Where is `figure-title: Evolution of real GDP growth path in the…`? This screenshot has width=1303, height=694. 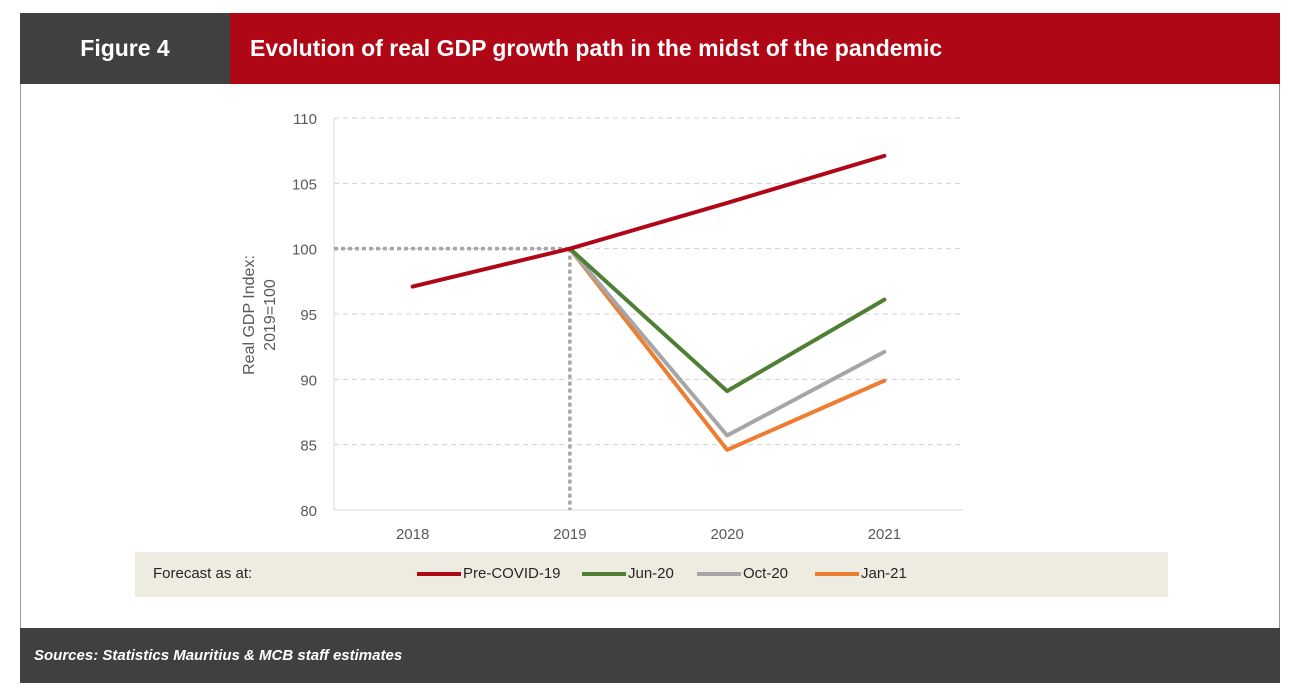 figure-title: Evolution of real GDP growth path in the… is located at coordinates (755, 48).